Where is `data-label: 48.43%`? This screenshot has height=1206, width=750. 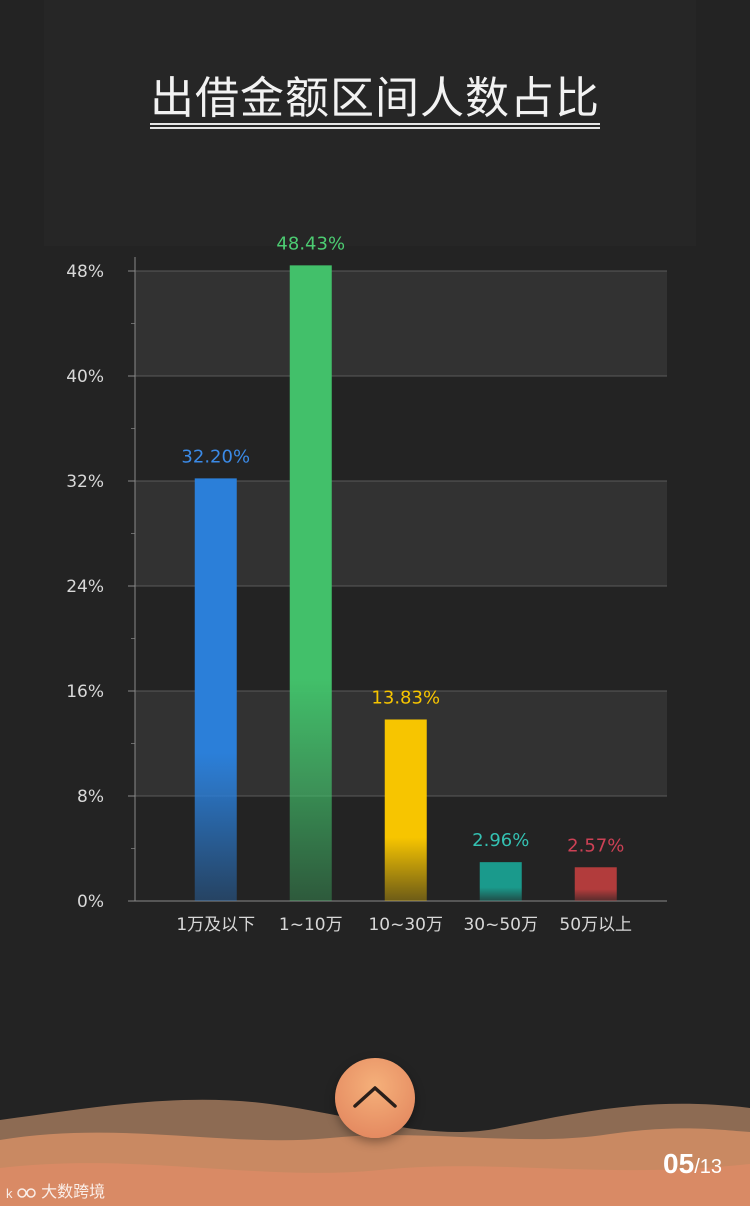
data-label: 48.43% is located at coordinates (310, 243).